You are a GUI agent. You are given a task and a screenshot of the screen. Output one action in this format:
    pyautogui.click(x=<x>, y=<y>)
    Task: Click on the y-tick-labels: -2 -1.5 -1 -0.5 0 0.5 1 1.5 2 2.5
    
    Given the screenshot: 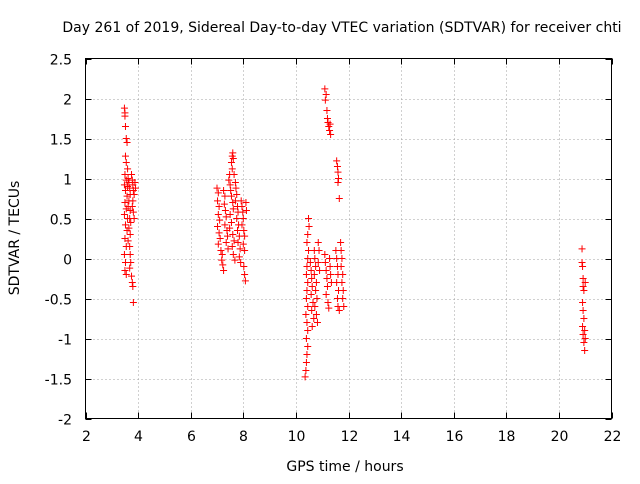 What is the action you would take?
    pyautogui.click(x=58, y=241)
    